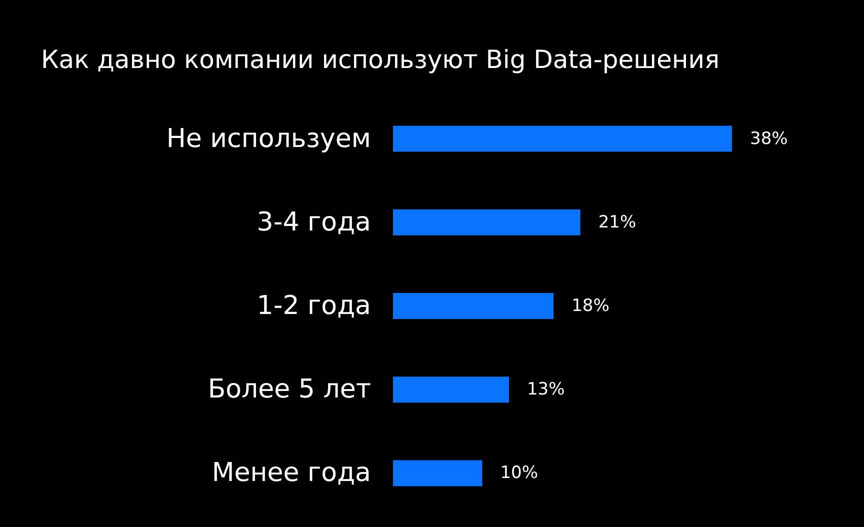 The width and height of the screenshot is (864, 527). Describe the element at coordinates (313, 306) in the screenshot. I see `y-tick-label: 1-2 года` at that location.